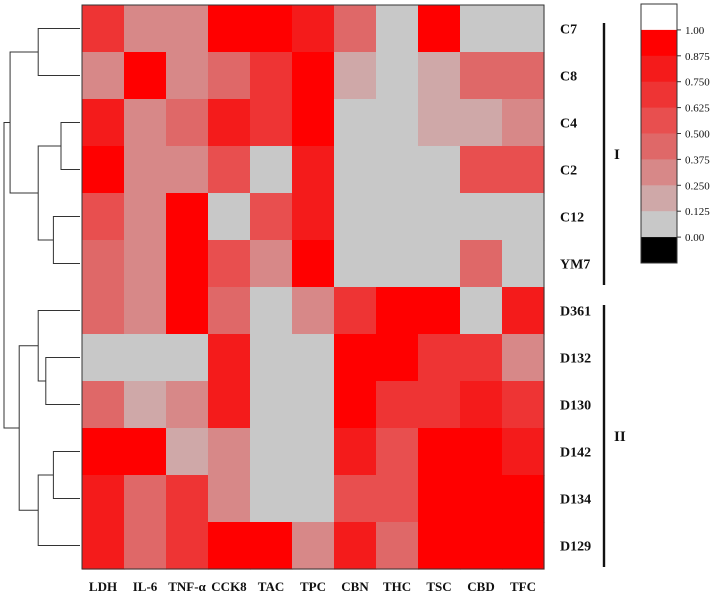 Image resolution: width=725 pixels, height=599 pixels. I want to click on colorbar-tick-label-3: 0.750, so click(697, 83).